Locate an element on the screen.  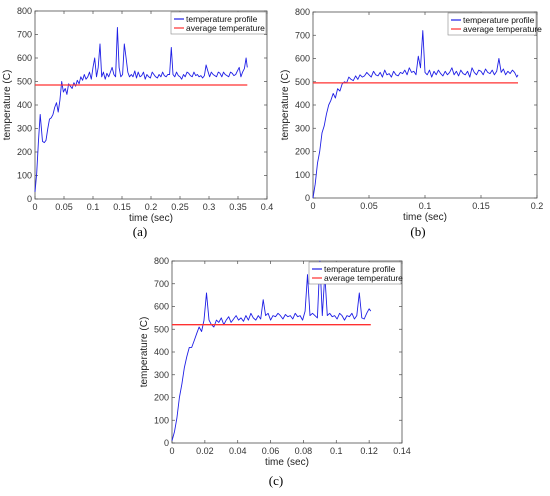
x-tick-label: 0.04 is located at coordinates (238, 451).